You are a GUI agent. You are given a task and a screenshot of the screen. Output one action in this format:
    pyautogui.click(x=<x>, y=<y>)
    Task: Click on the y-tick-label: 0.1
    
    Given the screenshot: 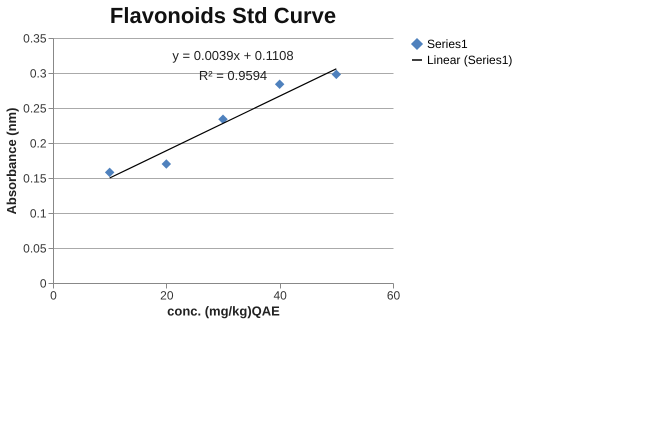 What is the action you would take?
    pyautogui.click(x=38, y=213)
    